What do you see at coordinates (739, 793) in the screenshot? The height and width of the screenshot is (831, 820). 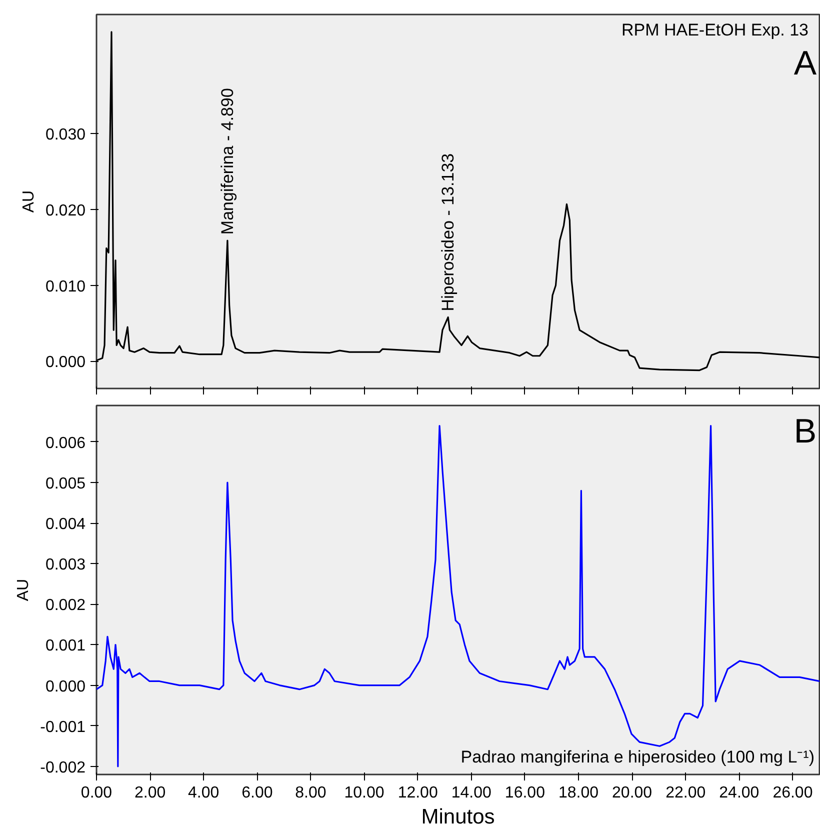 I see `x-tick-label: 24.00` at bounding box center [739, 793].